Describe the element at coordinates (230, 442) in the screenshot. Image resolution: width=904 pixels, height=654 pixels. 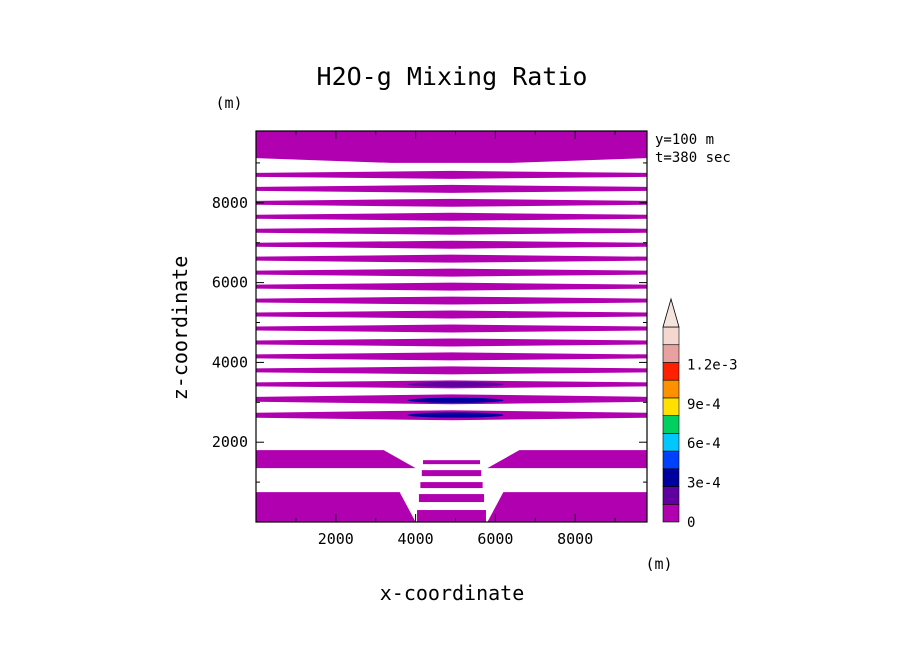
I see `y-tick-label: 2000` at that location.